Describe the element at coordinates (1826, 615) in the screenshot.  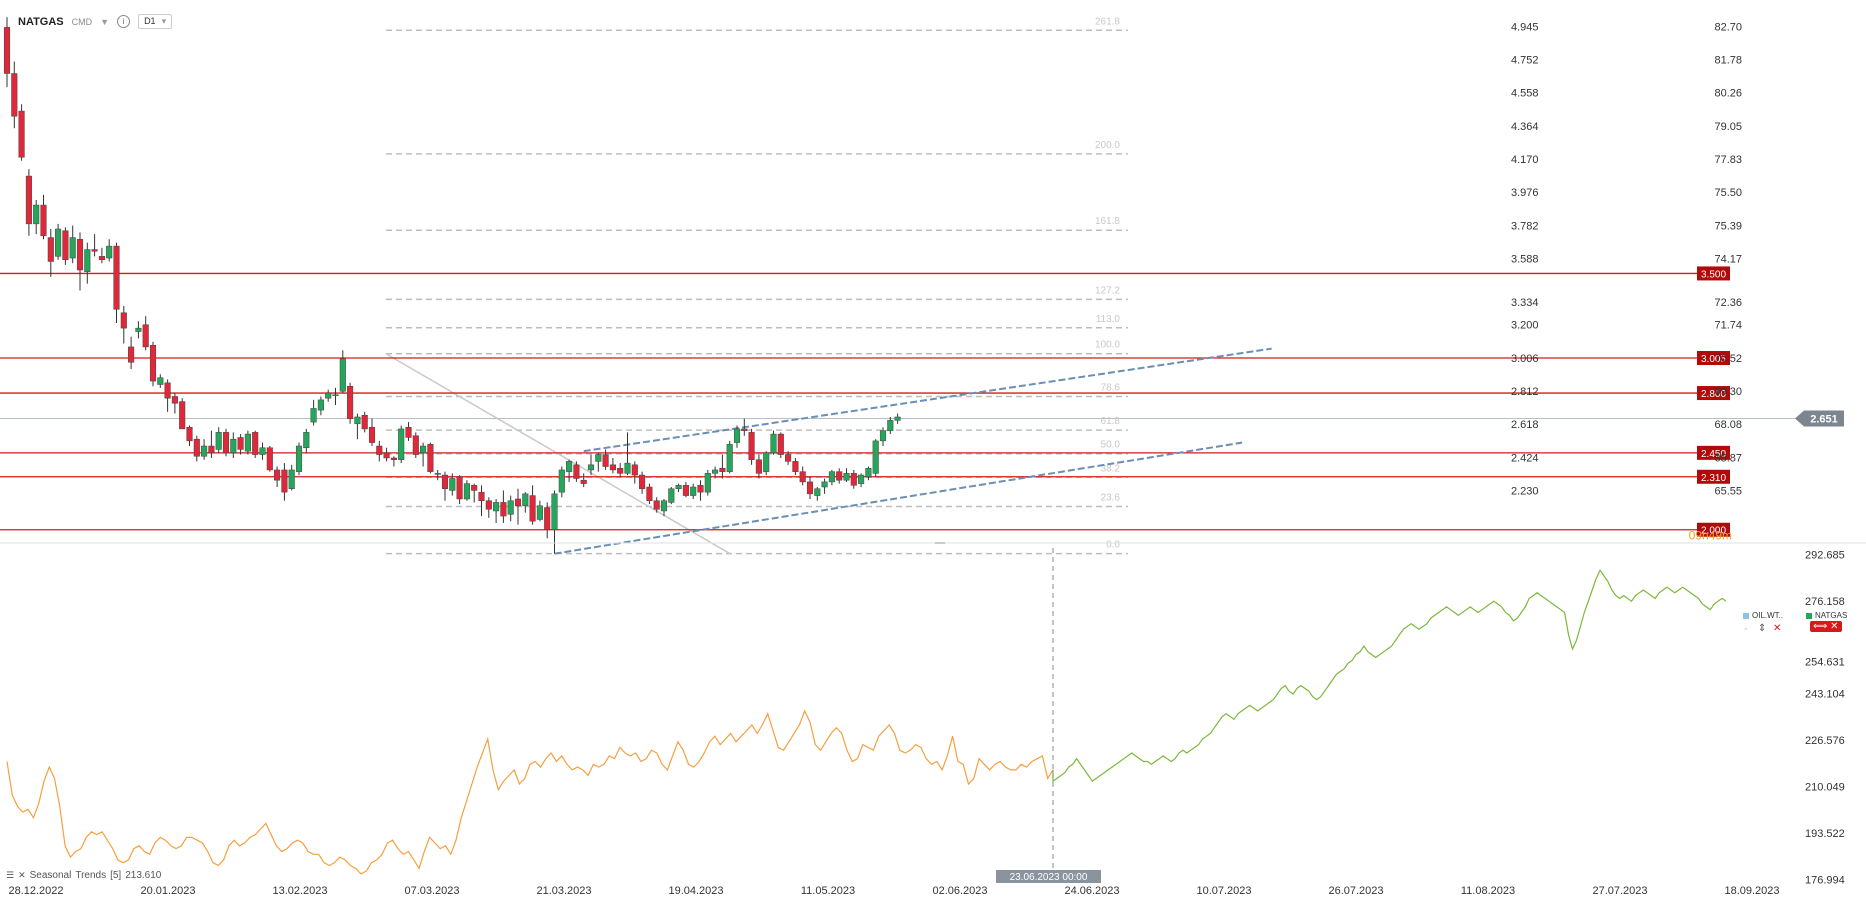
I see `legend-natgas: NATGAS` at that location.